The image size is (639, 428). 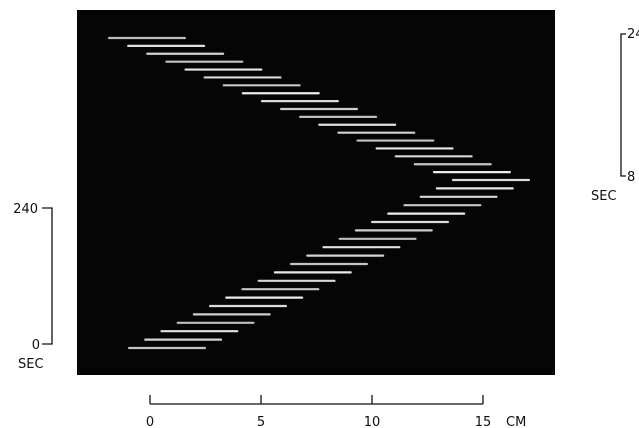 I want to click on distance-tick-label: 10, so click(x=372, y=421).